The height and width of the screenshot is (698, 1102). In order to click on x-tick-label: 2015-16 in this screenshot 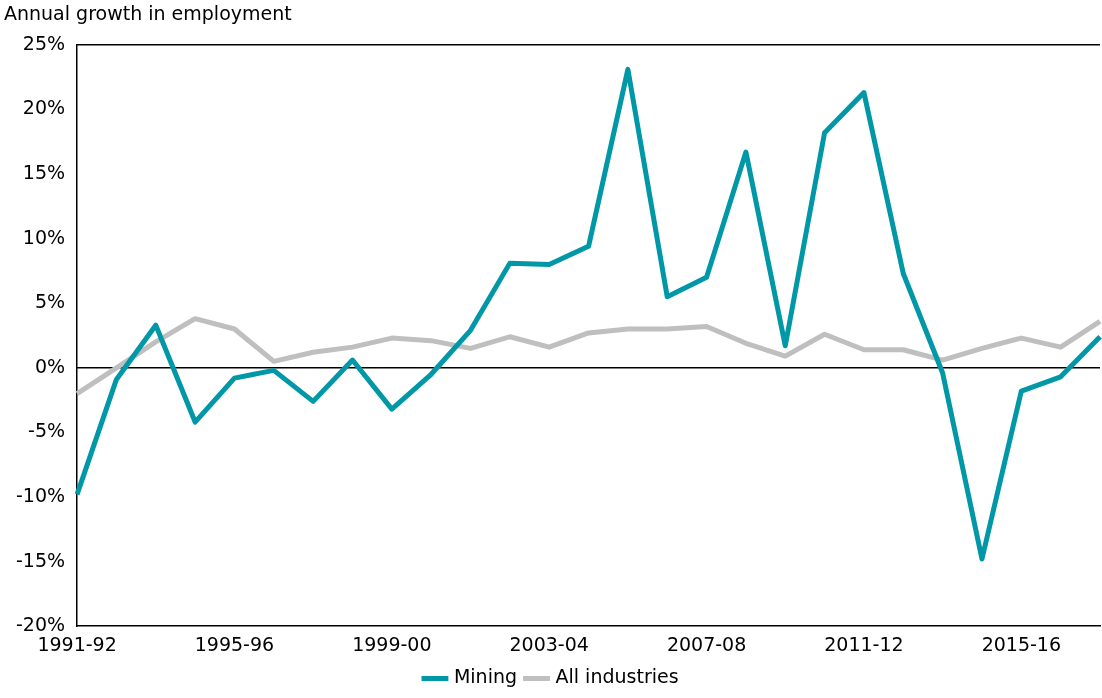, I will do `click(1021, 643)`.